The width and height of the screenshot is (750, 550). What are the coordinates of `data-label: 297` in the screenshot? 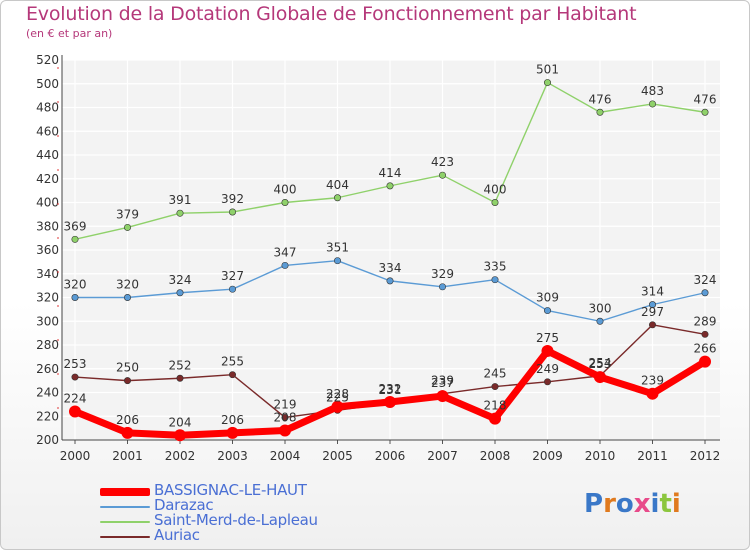 It's located at (652, 312).